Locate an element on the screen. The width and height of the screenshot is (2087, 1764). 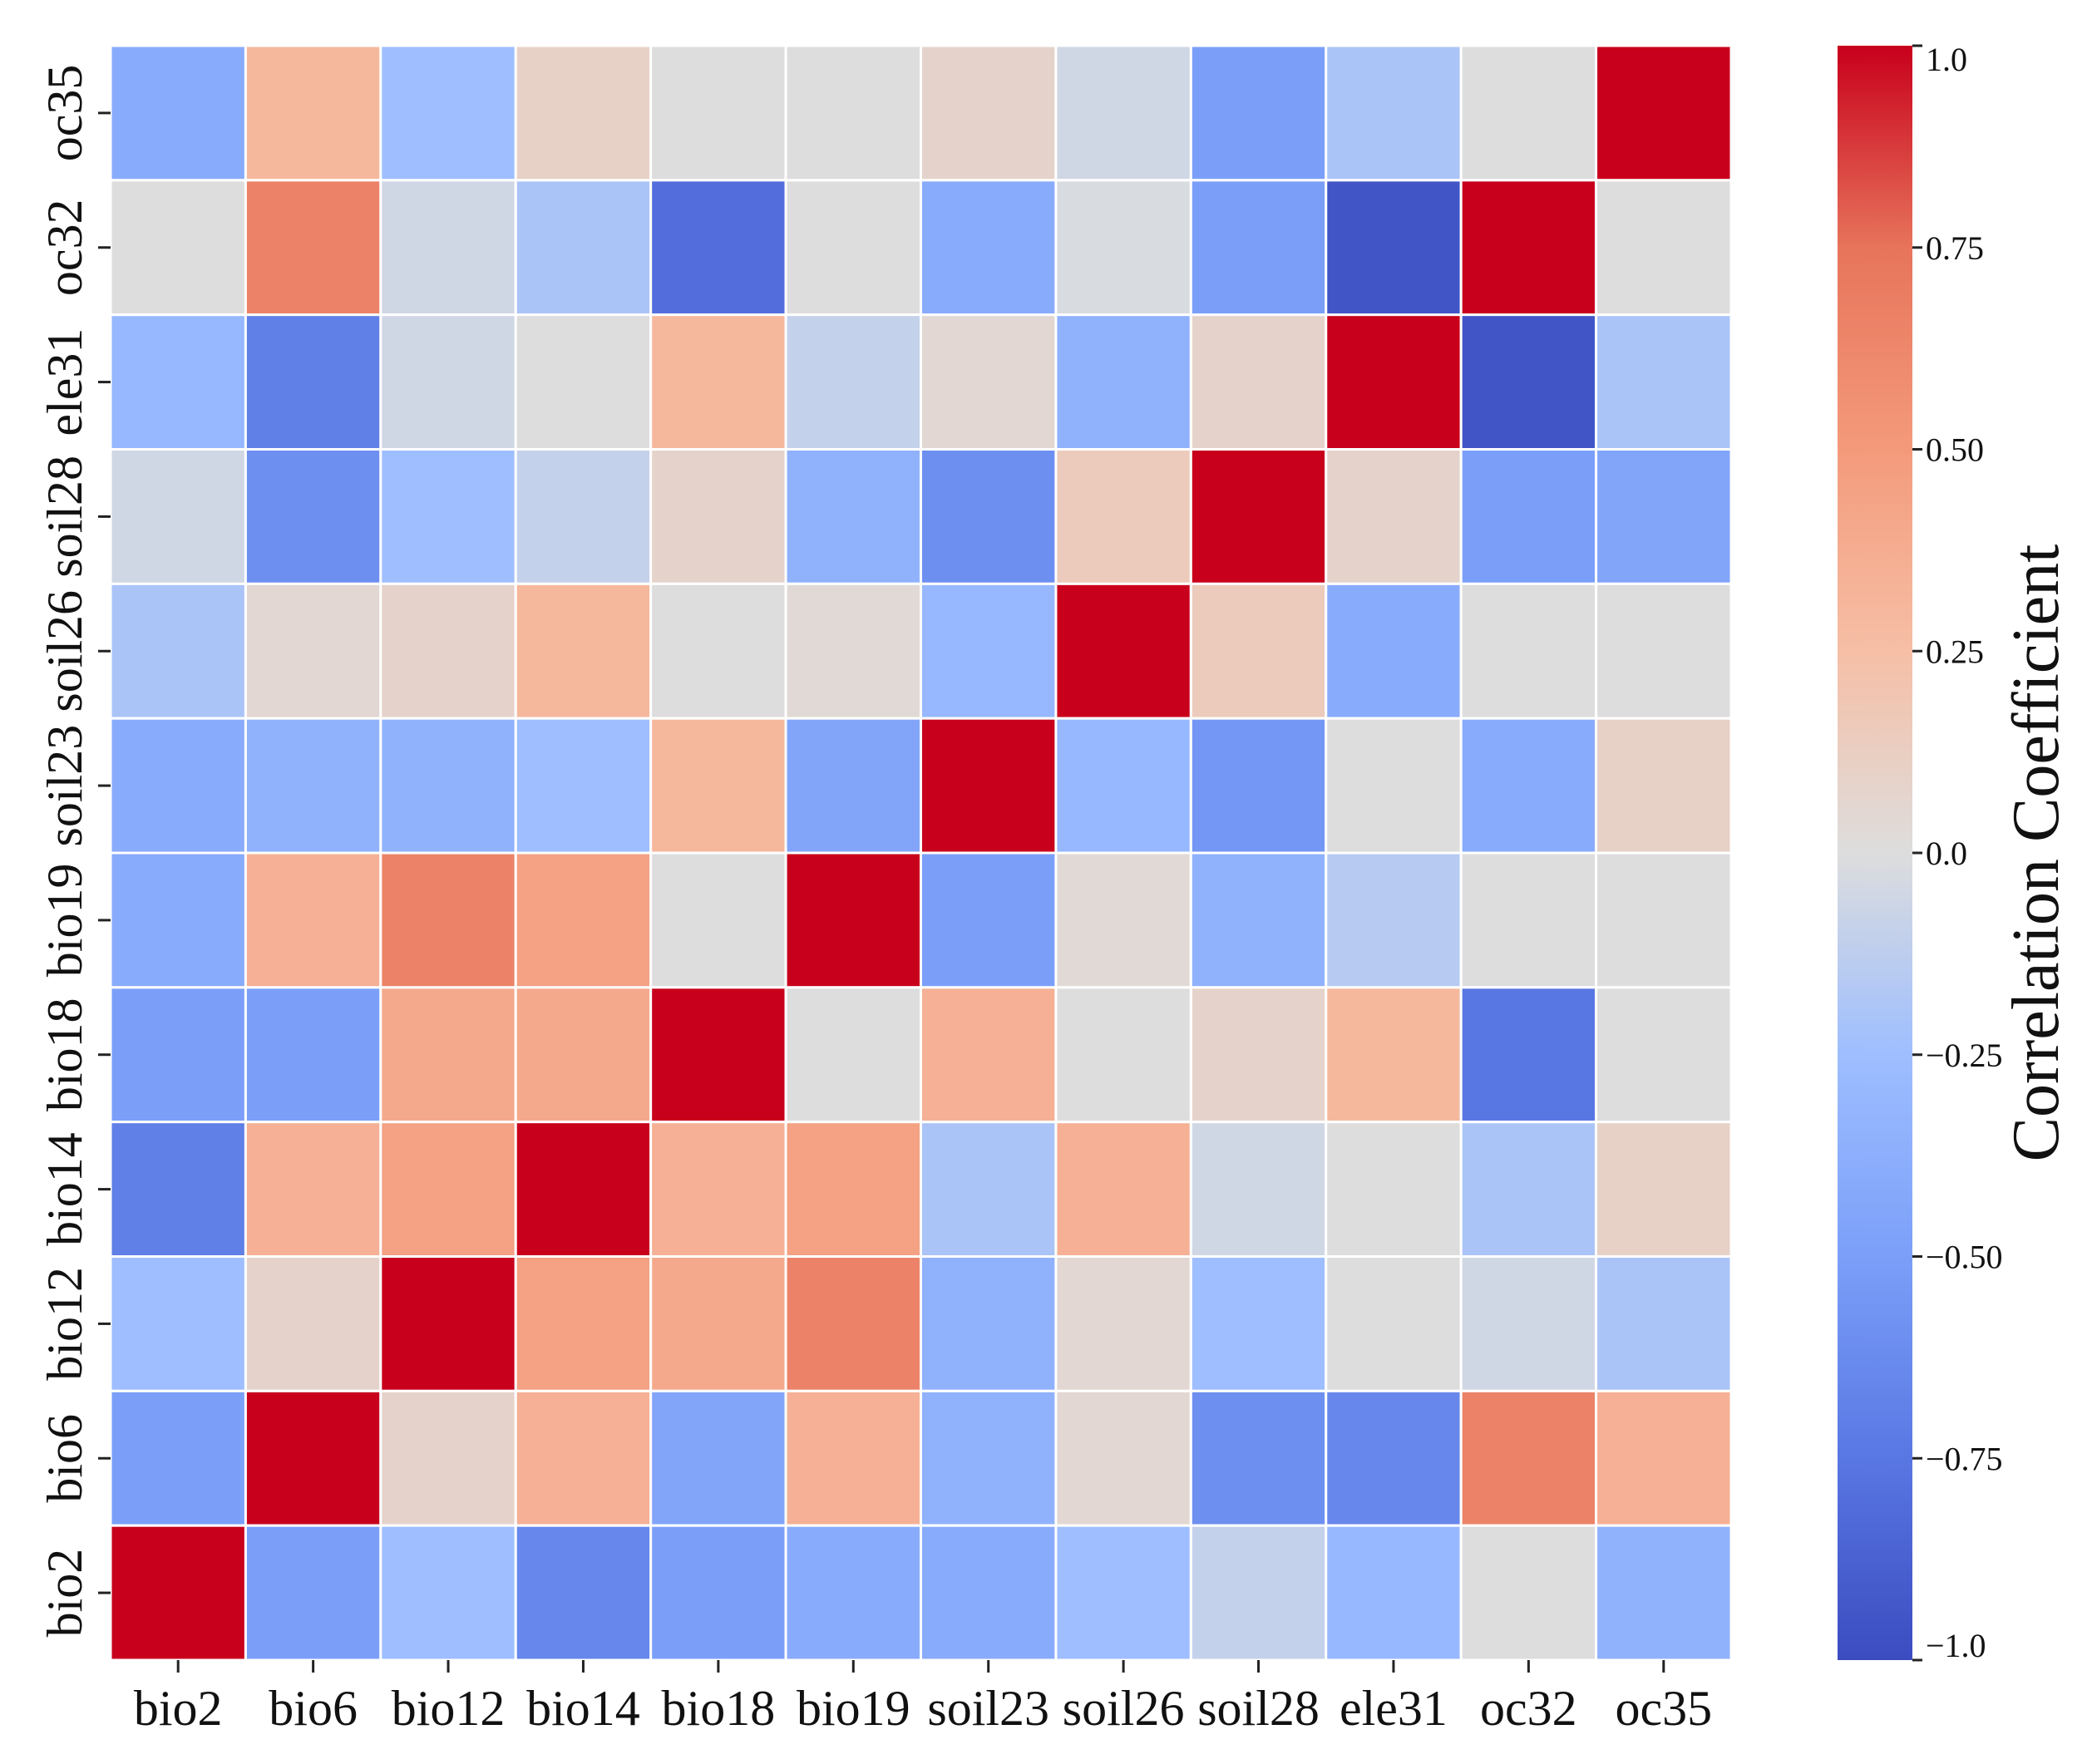
heatmap-cell-bio6-bio12 is located at coordinates (448, 1458).